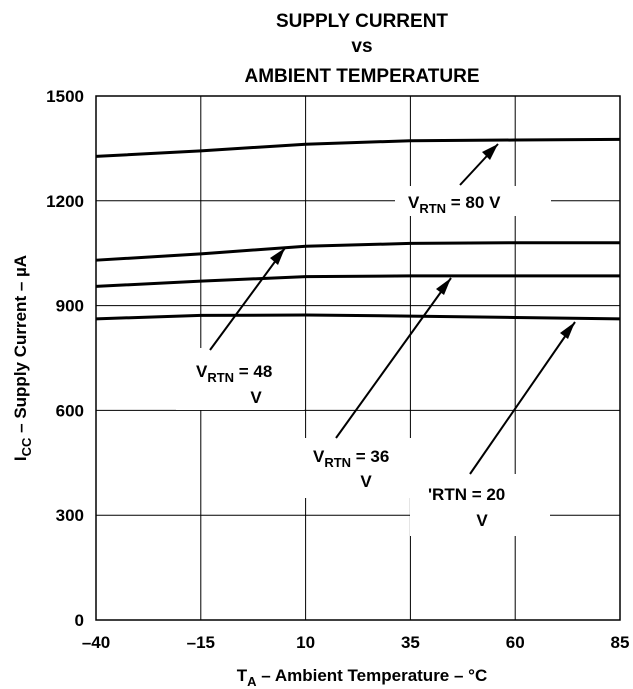 The height and width of the screenshot is (689, 633). What do you see at coordinates (620, 642) in the screenshot?
I see `x-tick-label: 85` at bounding box center [620, 642].